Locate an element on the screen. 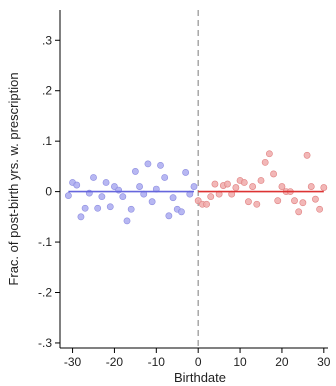 Image resolution: width=336 pixels, height=386 pixels. x-ticks: -30 -20 -10 0 10 20 30 is located at coordinates (197, 358).